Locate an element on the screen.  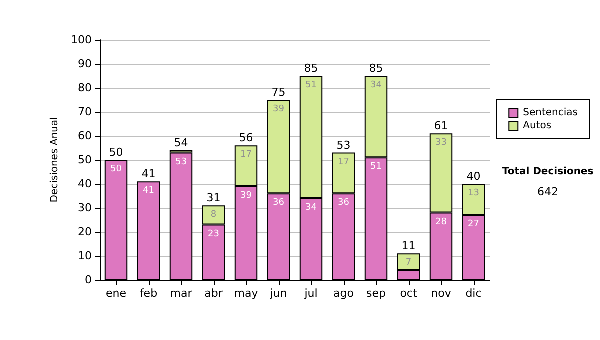
total-label: 40 is located at coordinates (473, 176).